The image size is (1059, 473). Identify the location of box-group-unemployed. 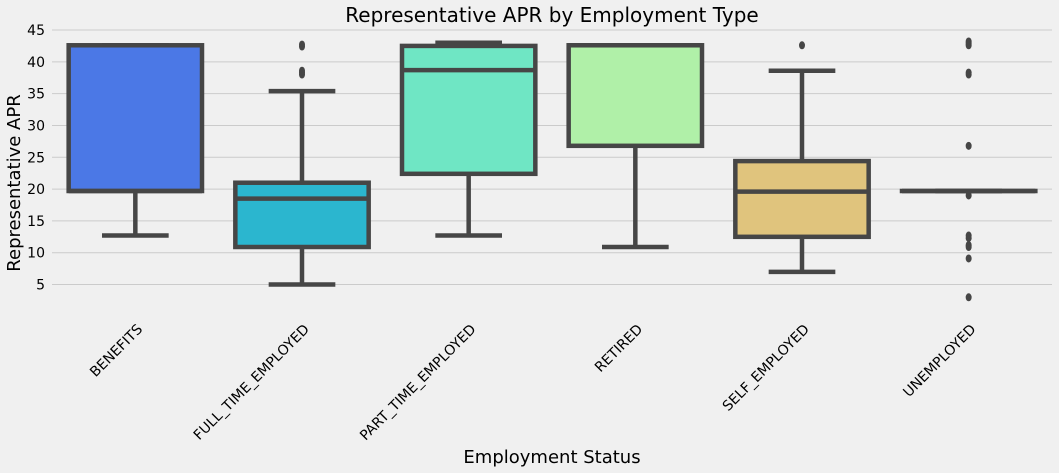
(968, 169).